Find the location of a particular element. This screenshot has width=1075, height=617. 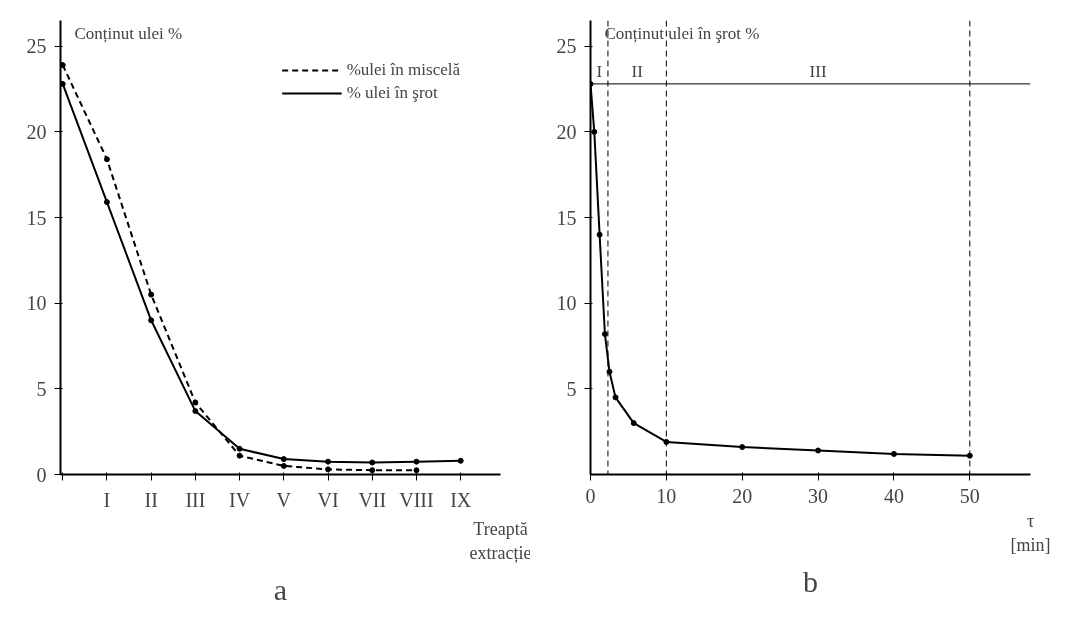

x-tick-label: VIII is located at coordinates (416, 499).